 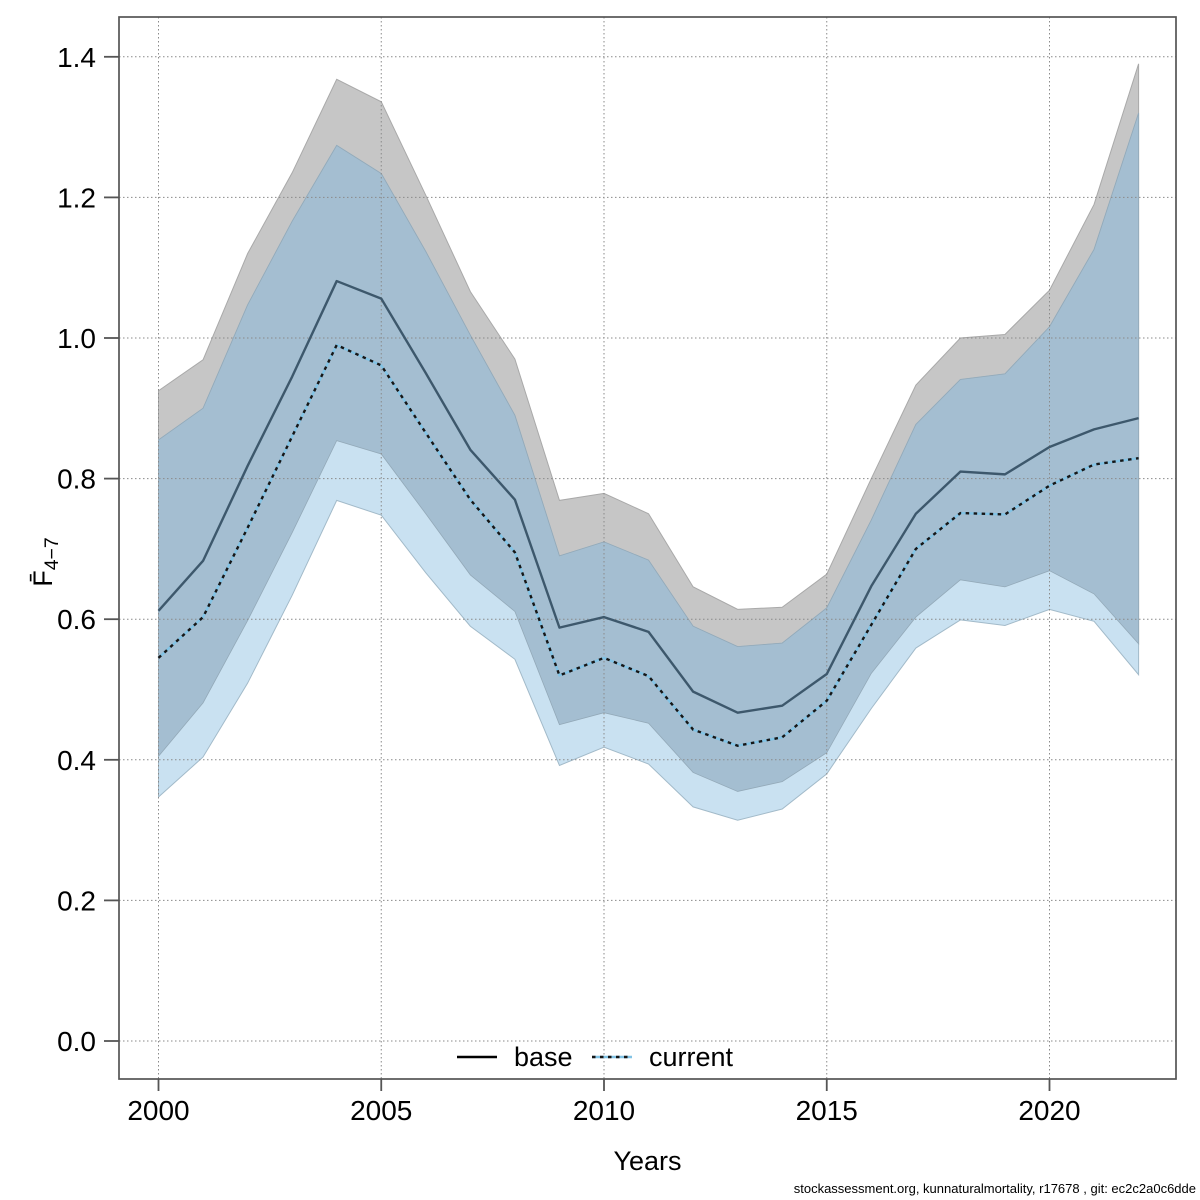 What do you see at coordinates (76, 1041) in the screenshot?
I see `y-tick-label: 0.0` at bounding box center [76, 1041].